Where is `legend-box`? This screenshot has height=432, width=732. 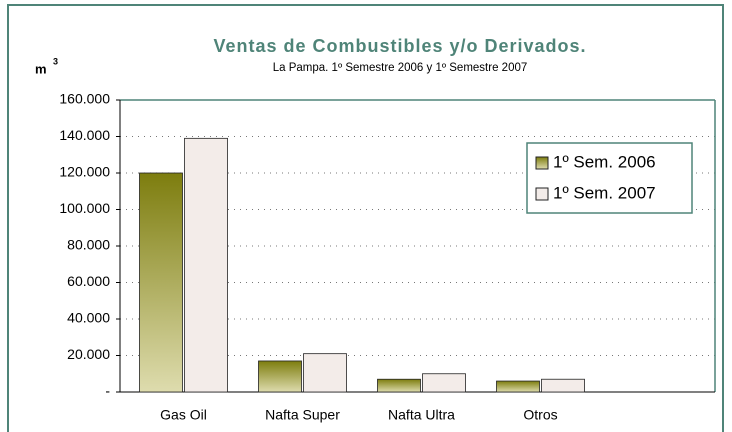
legend-box is located at coordinates (609, 178).